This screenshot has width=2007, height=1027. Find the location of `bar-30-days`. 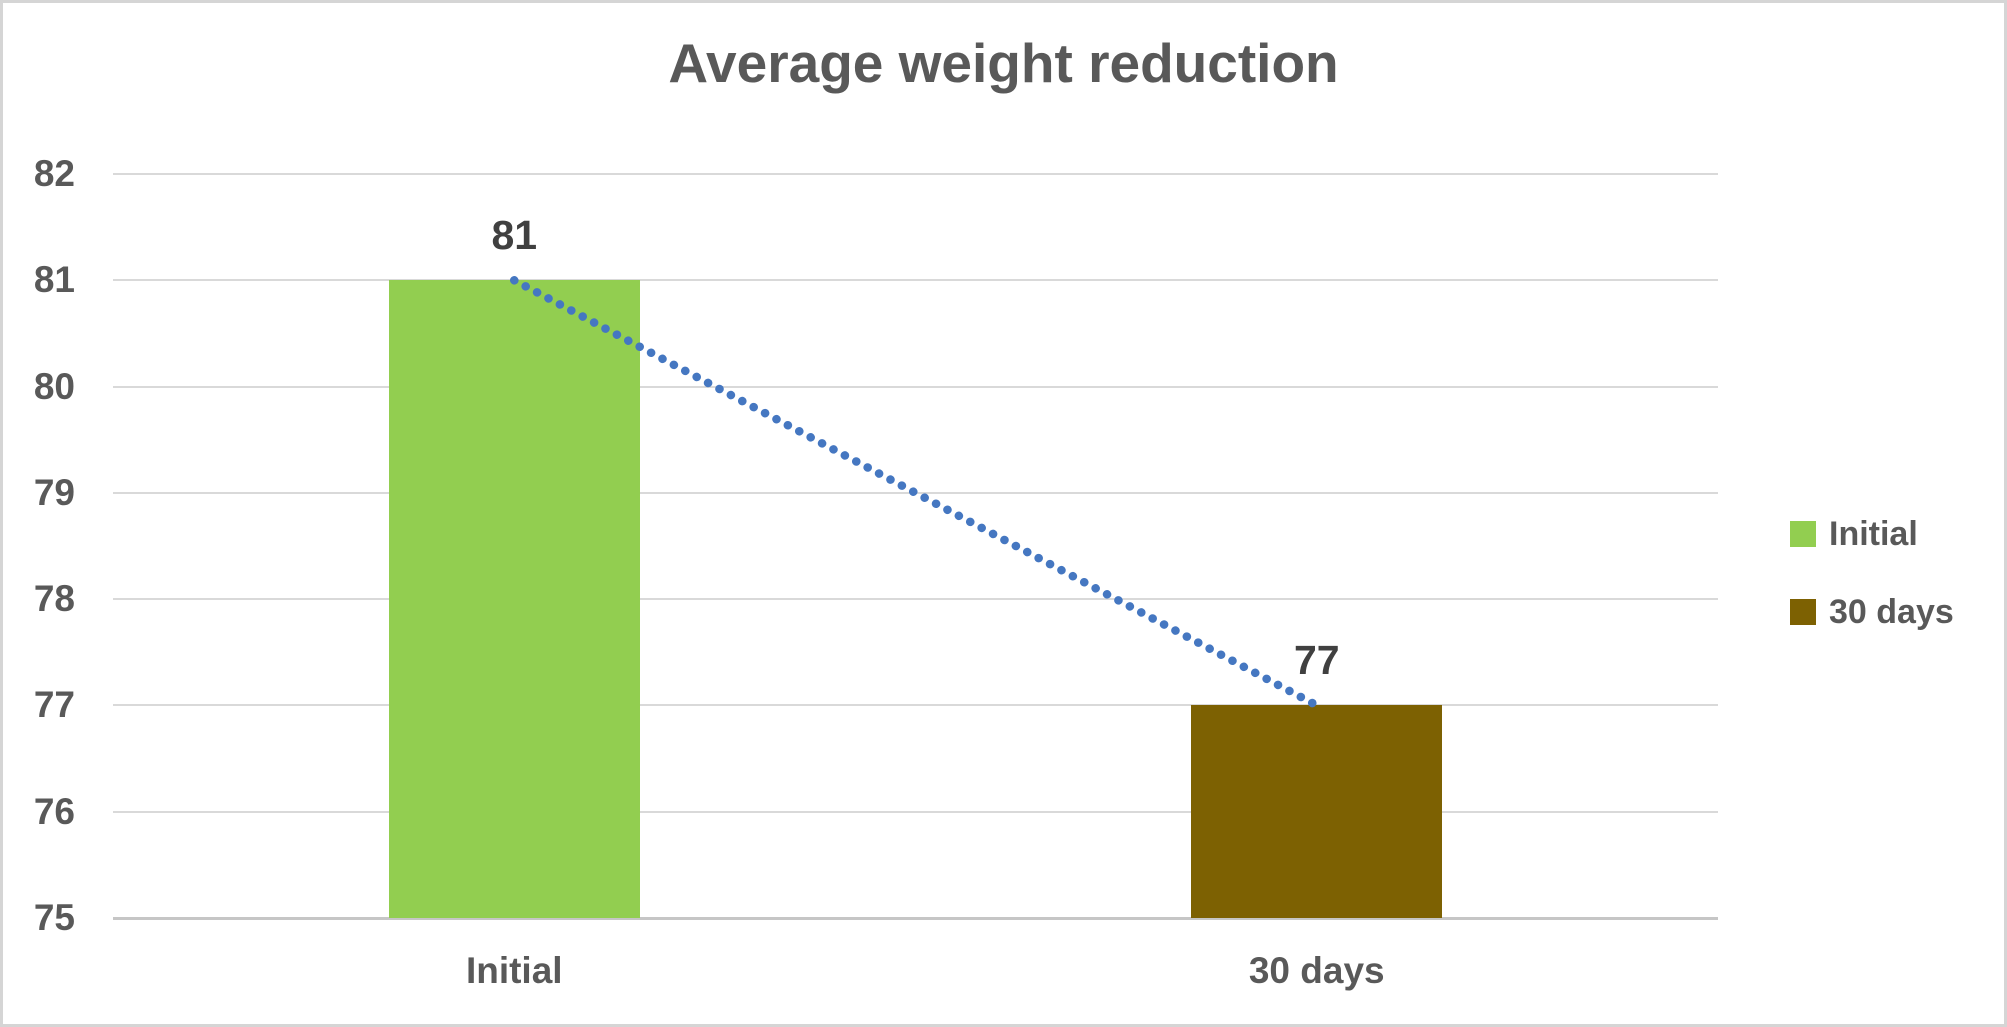

bar-30-days is located at coordinates (1317, 811).